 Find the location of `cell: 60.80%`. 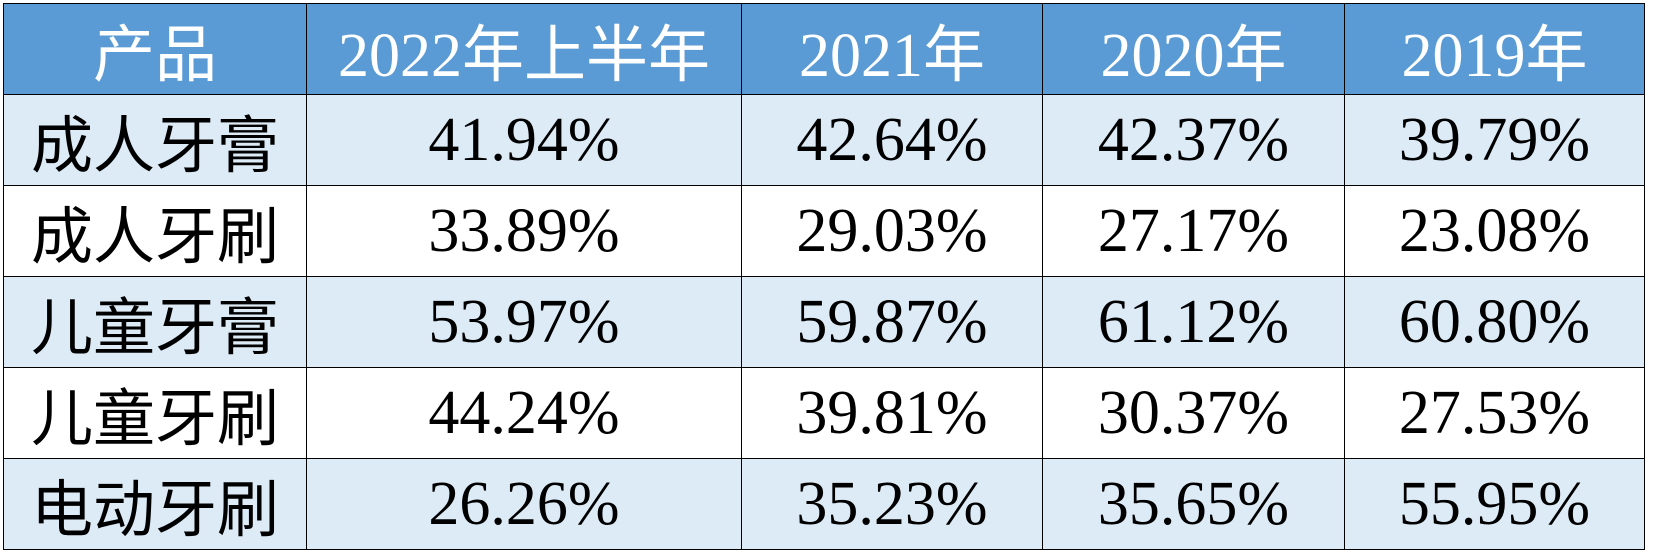

cell: 60.80% is located at coordinates (1494, 322).